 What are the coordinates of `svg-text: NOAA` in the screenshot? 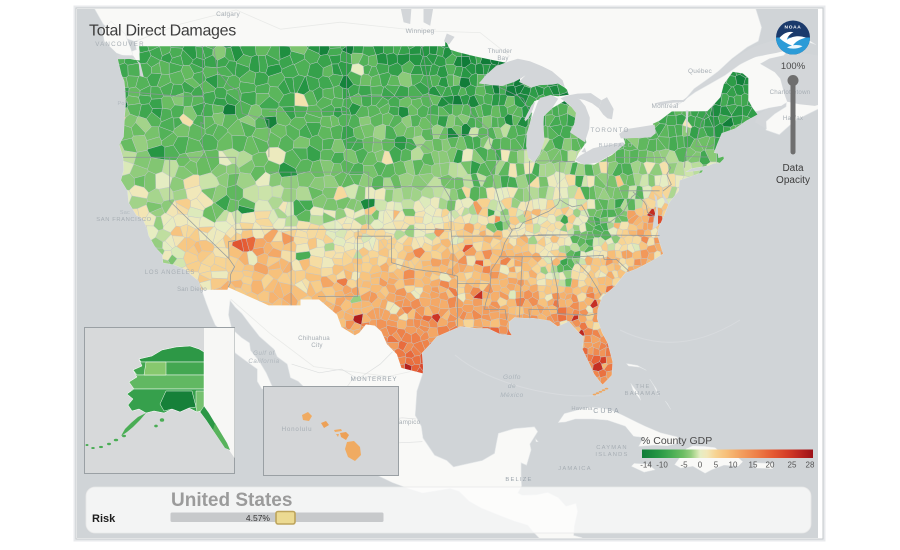 It's located at (793, 28).